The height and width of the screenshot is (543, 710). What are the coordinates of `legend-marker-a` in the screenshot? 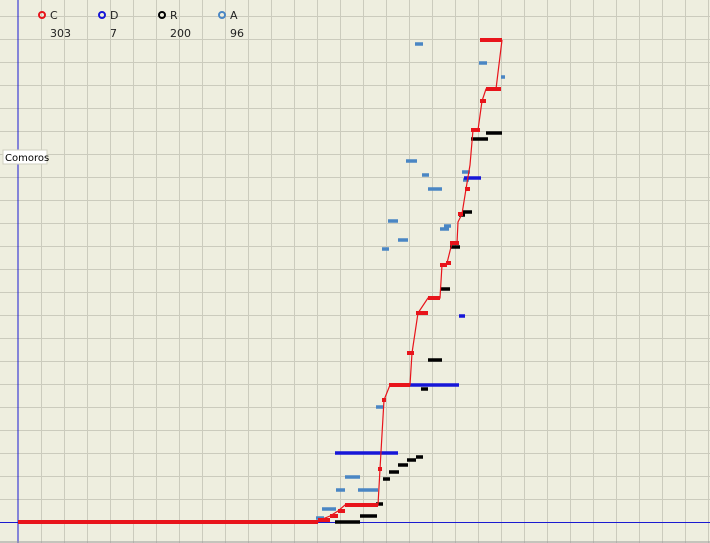 It's located at (222, 15).